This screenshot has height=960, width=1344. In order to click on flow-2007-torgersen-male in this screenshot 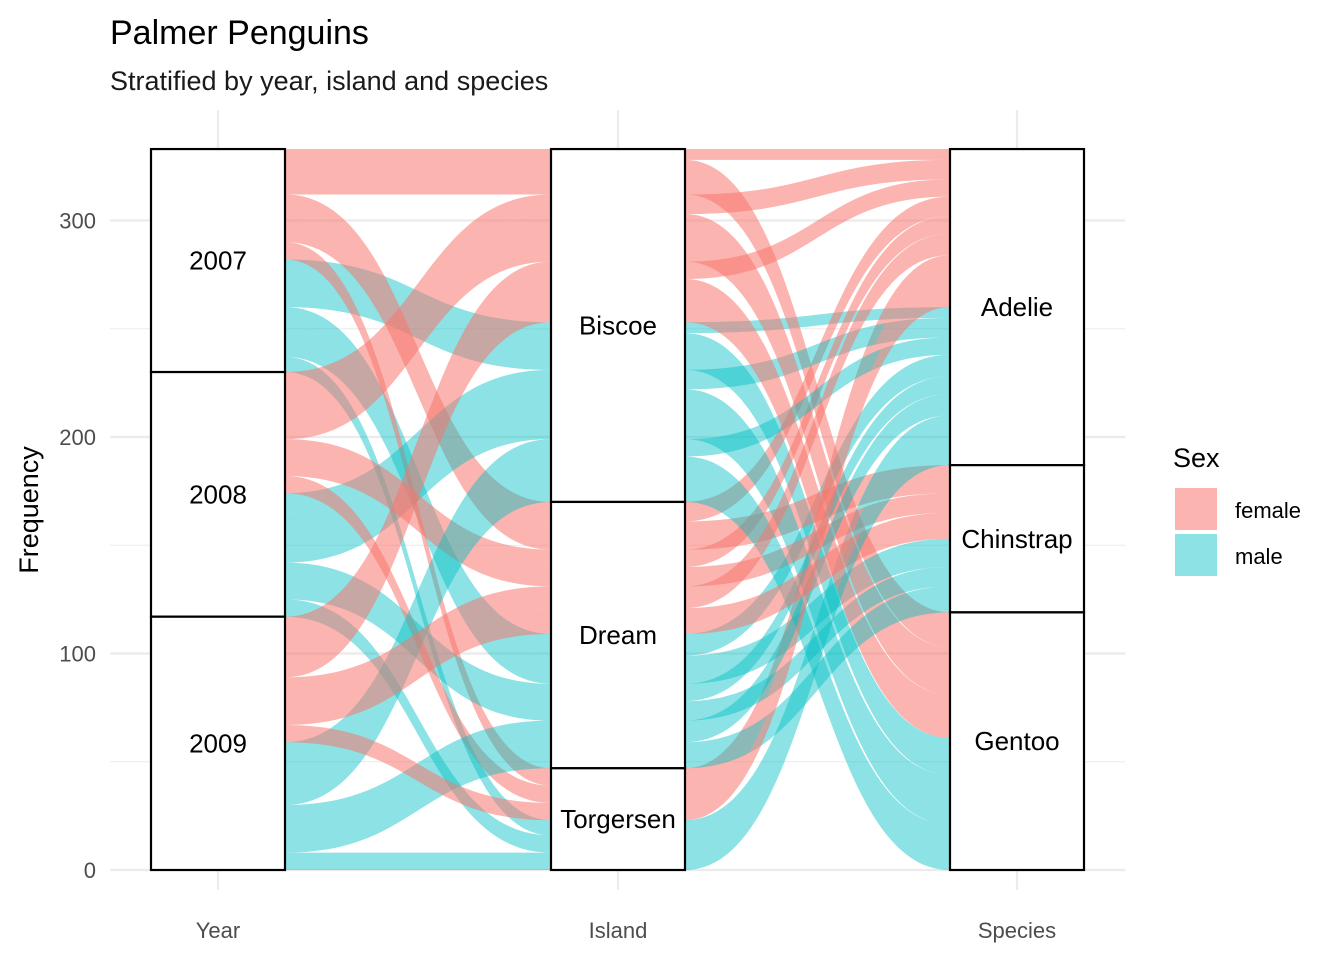, I will do `click(418, 596)`.